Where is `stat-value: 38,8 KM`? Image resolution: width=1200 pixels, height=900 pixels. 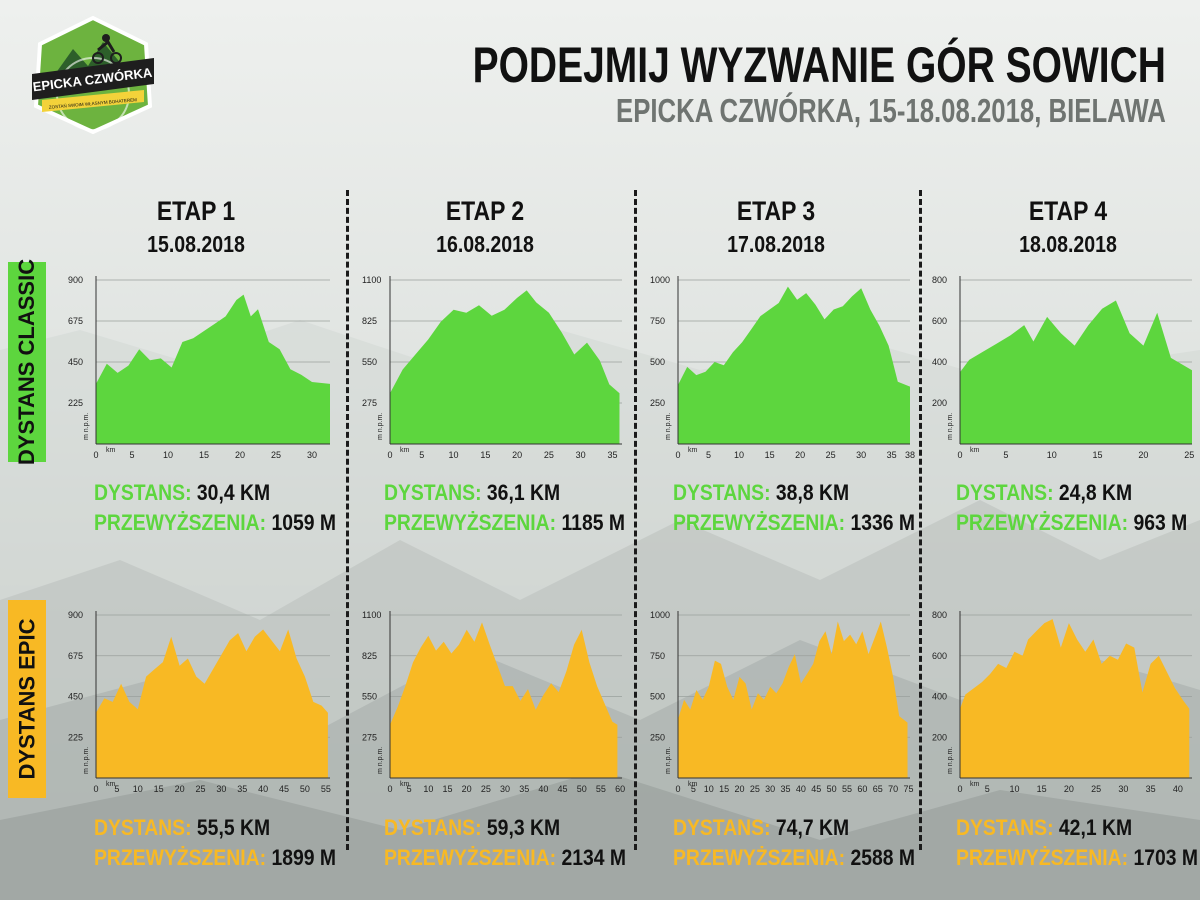 stat-value: 38,8 KM is located at coordinates (812, 492).